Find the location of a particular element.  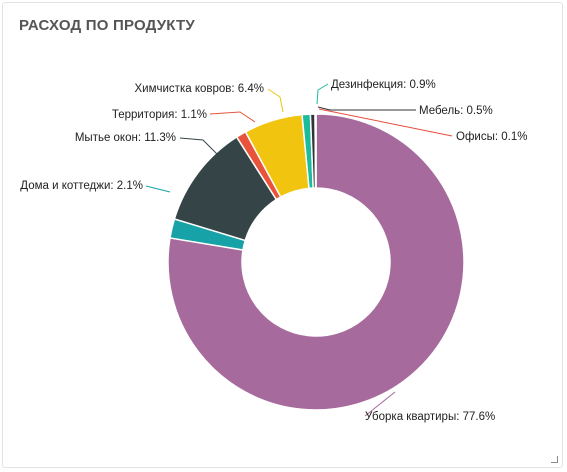

leader-line-территория is located at coordinates (232, 117).